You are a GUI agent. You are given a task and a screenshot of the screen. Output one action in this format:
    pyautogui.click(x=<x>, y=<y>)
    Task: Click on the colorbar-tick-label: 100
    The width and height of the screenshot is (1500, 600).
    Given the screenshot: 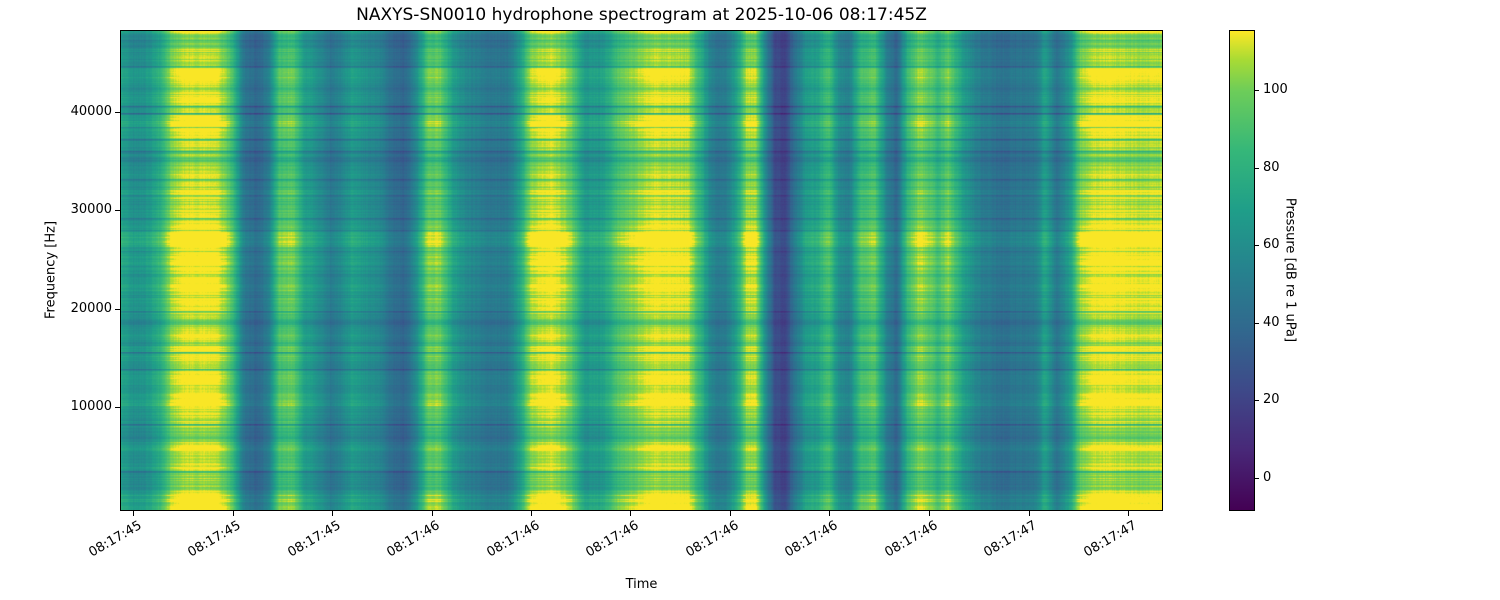 What is the action you would take?
    pyautogui.click(x=1275, y=90)
    